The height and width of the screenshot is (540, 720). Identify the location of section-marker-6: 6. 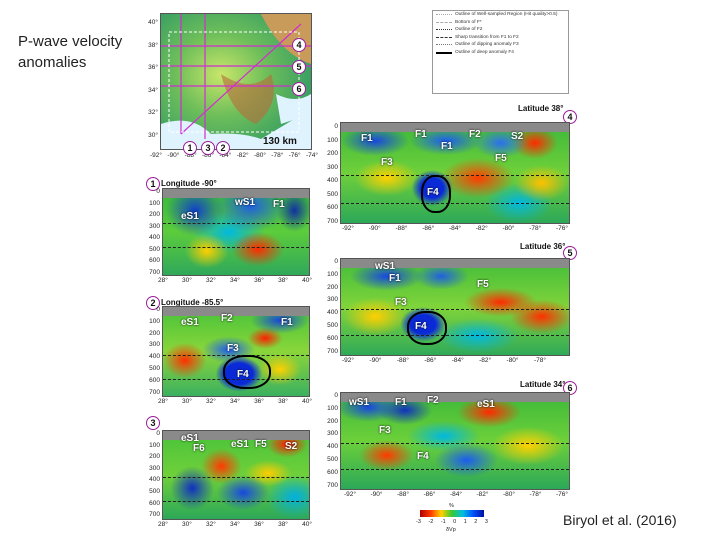
(570, 388).